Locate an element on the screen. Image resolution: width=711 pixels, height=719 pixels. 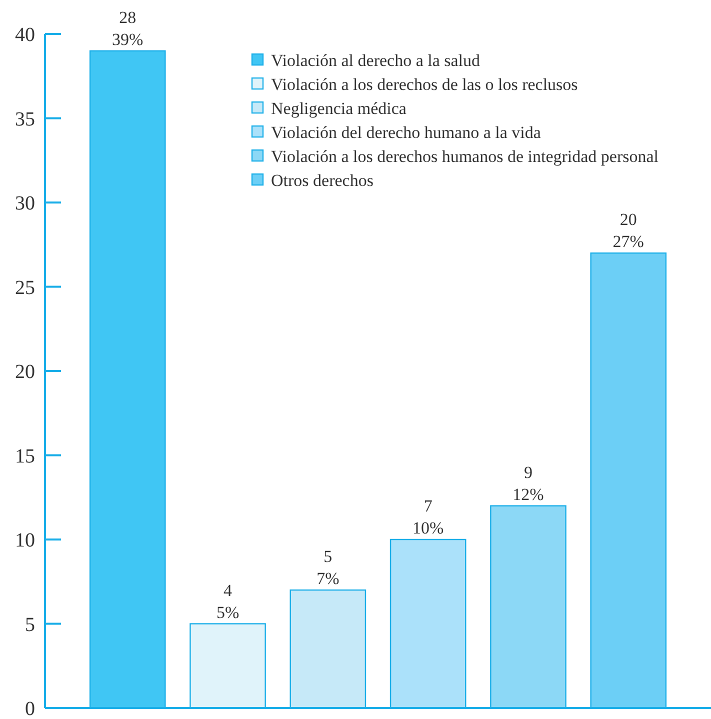
y-tick-label: 25 is located at coordinates (25, 287).